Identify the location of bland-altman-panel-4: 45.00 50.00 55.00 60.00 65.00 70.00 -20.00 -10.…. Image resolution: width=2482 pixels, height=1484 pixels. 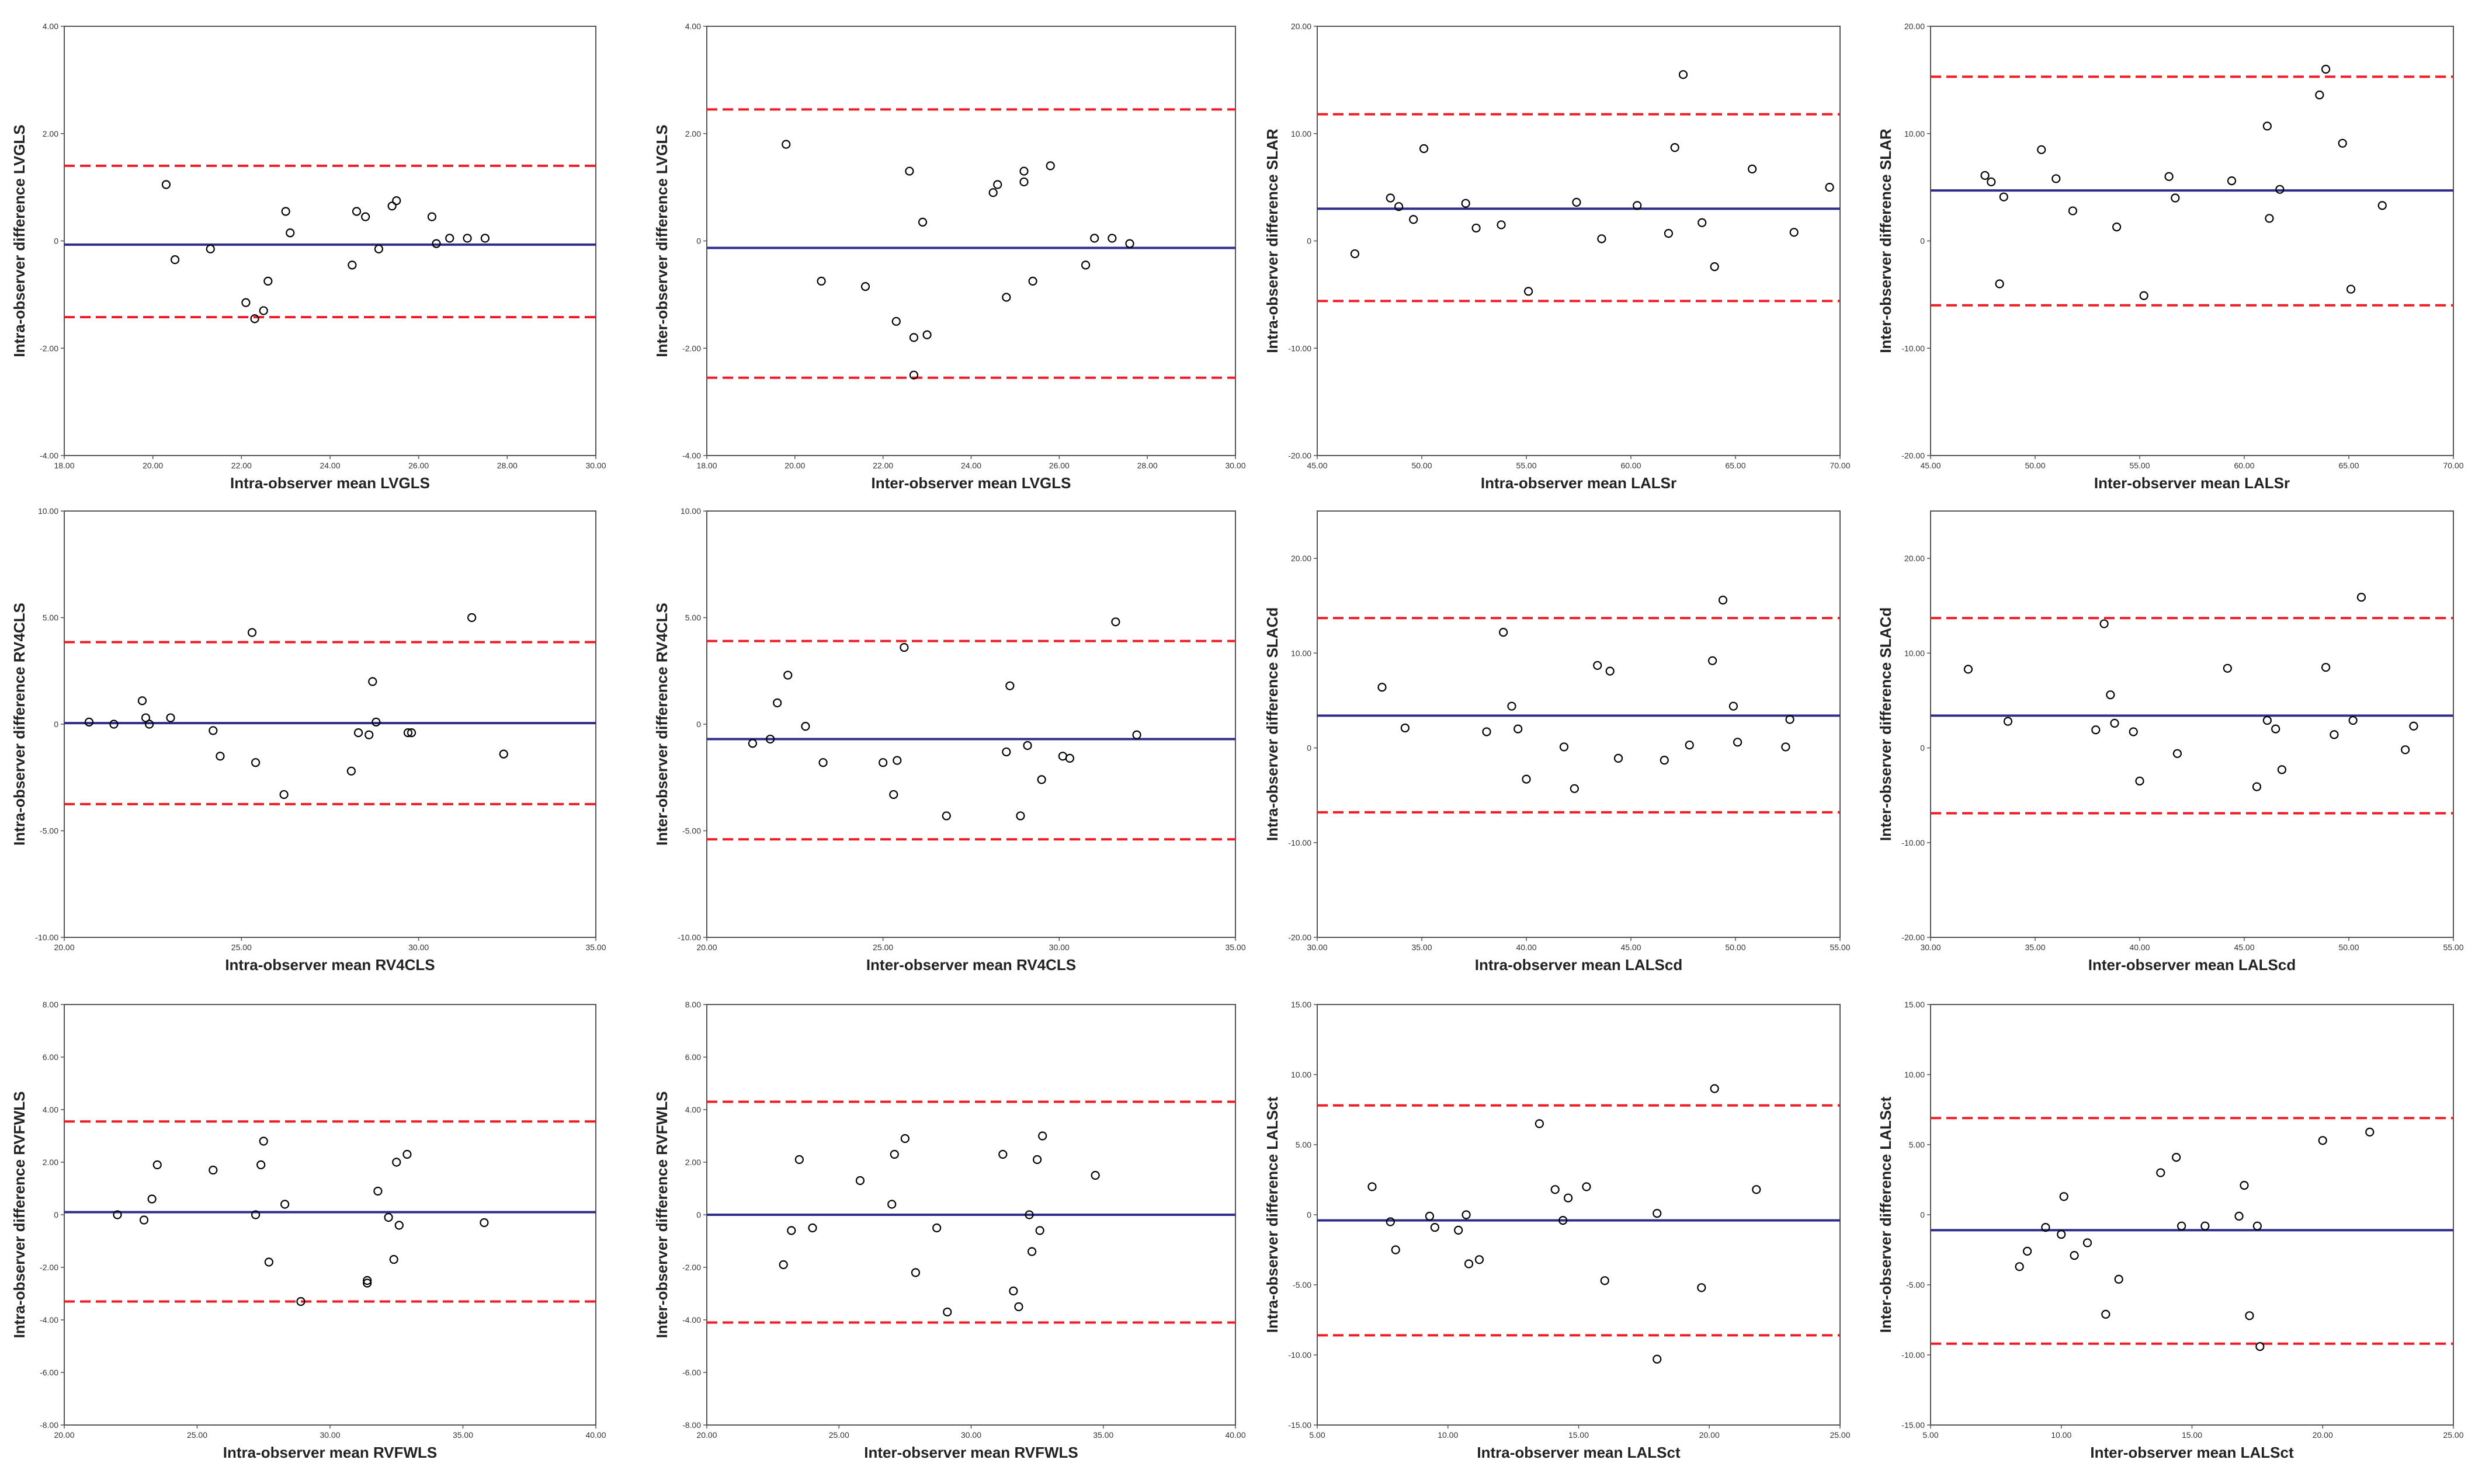
(2170, 257).